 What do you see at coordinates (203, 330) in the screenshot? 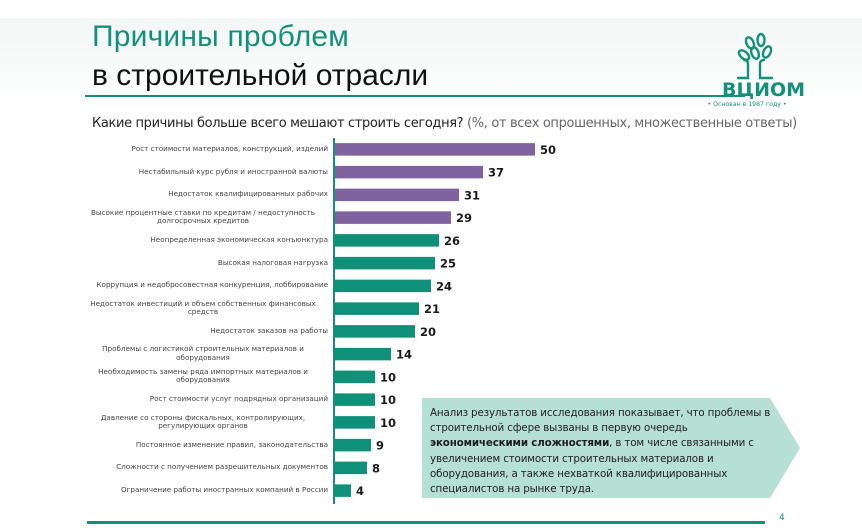
I see `category-label: Недостаток заказов на работы` at bounding box center [203, 330].